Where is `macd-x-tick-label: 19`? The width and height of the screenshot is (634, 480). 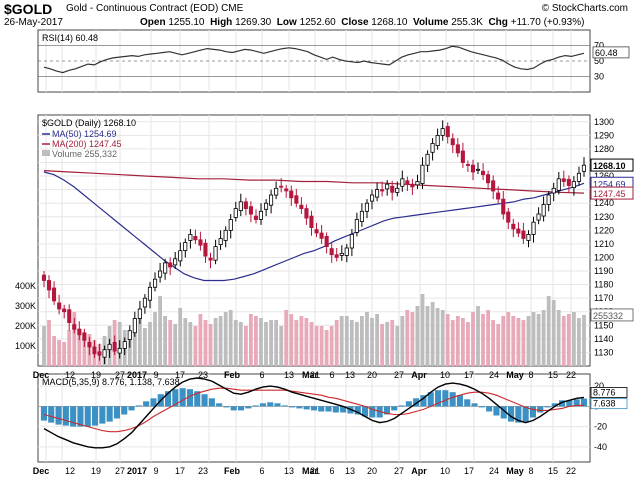
macd-x-tick-label: 19 is located at coordinates (96, 471).